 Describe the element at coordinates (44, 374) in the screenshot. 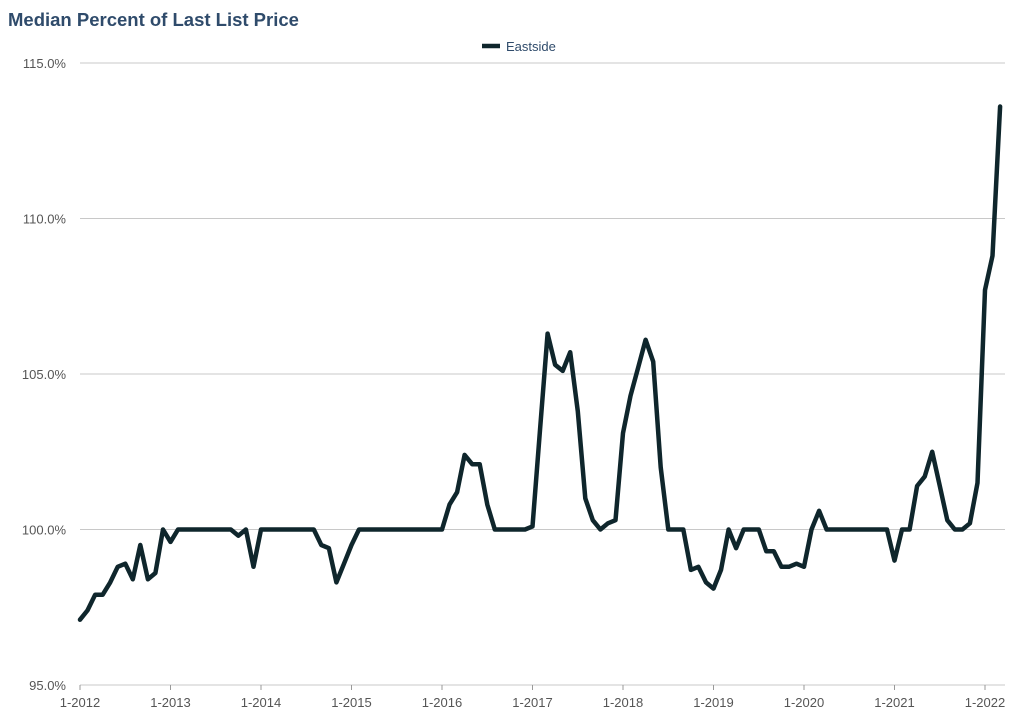

I see `y-tick-label: 105.0%` at that location.